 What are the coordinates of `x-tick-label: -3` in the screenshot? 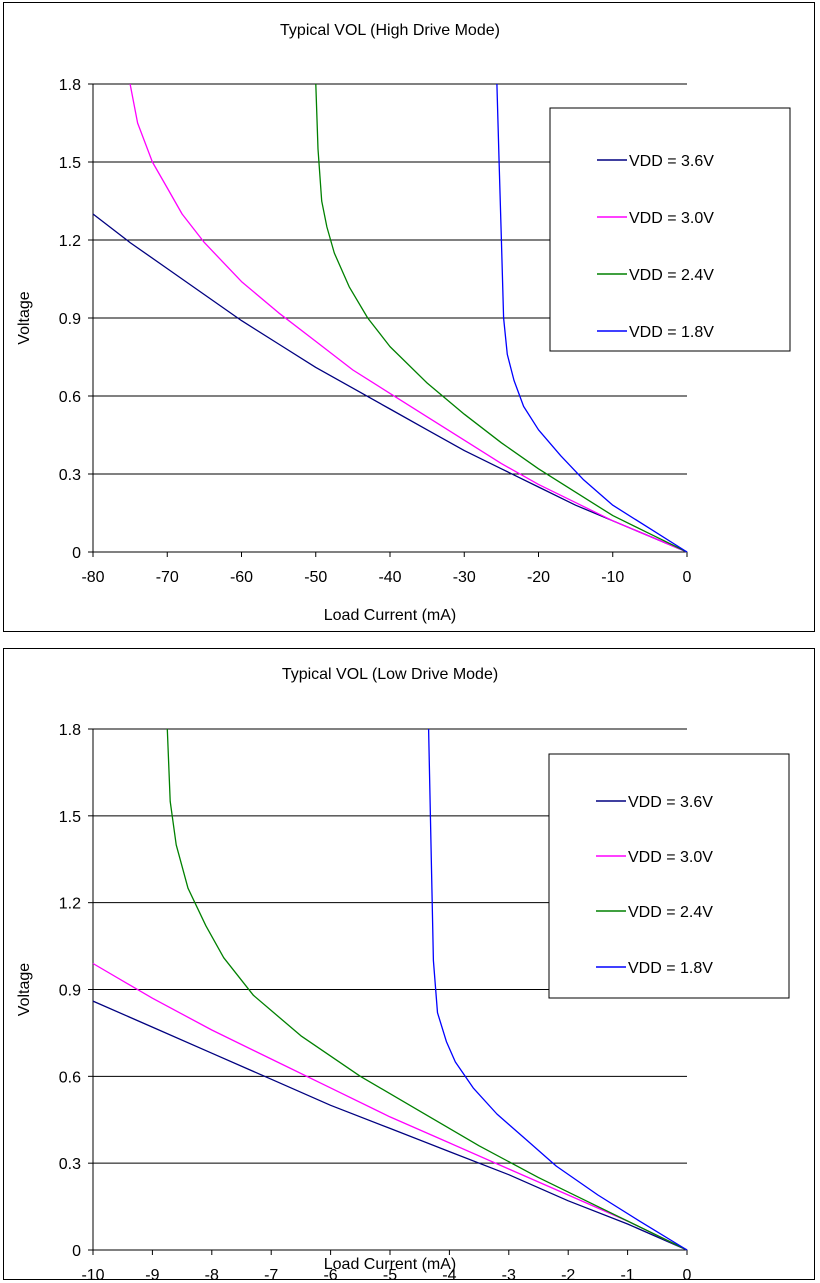 It's located at (509, 1273).